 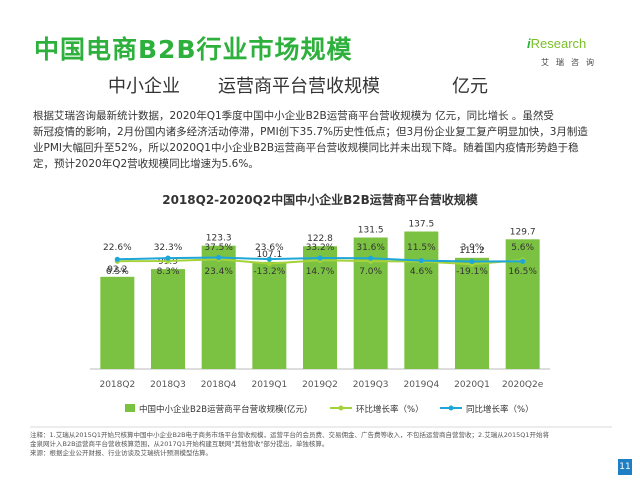 What do you see at coordinates (472, 385) in the screenshot?
I see `x-tick-label: 2020Q1` at bounding box center [472, 385].